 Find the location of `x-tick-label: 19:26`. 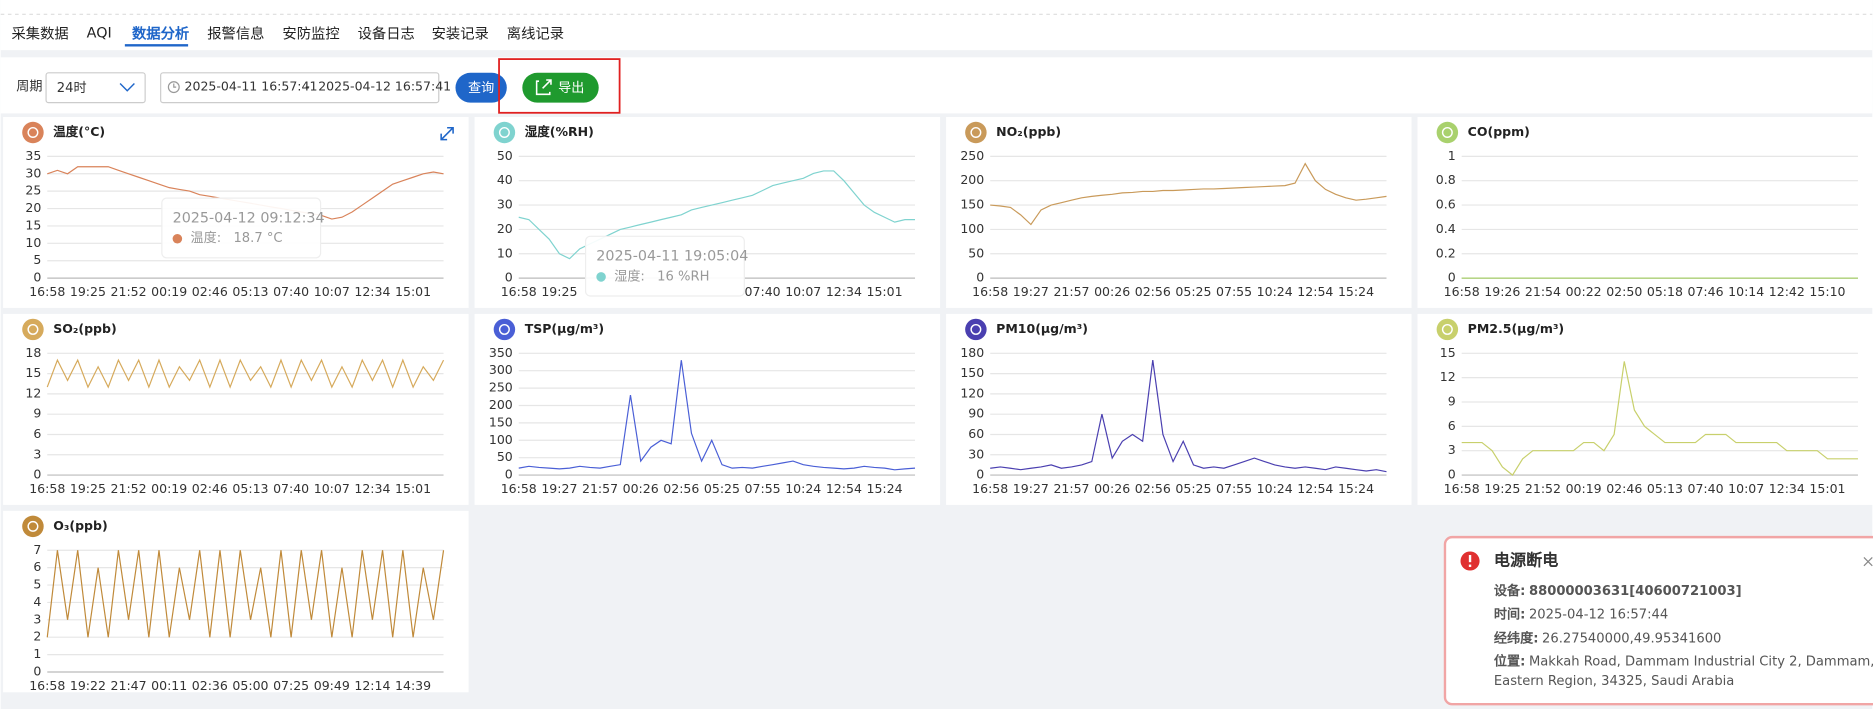

x-tick-label: 19:26 is located at coordinates (1502, 291).